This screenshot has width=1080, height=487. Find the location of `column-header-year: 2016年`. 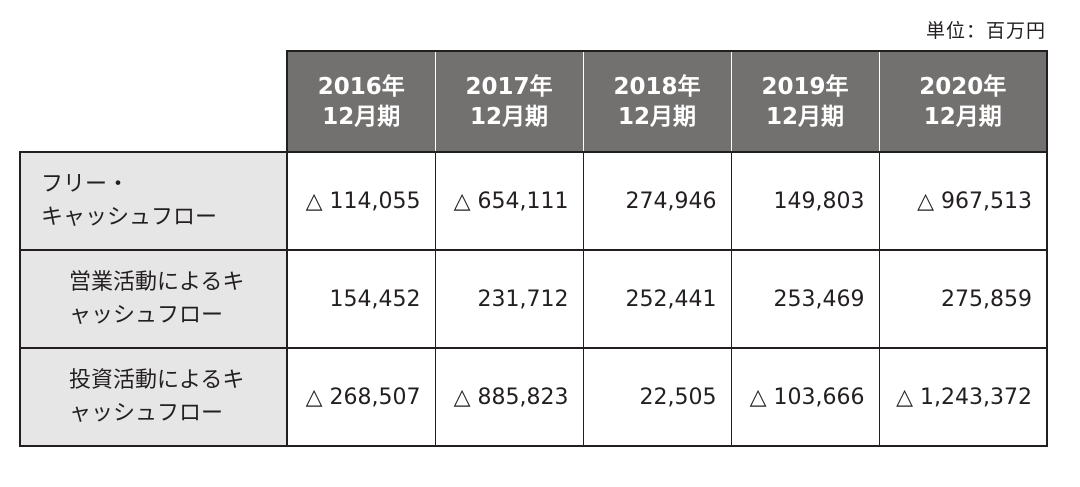

column-header-year: 2016年 is located at coordinates (361, 86).